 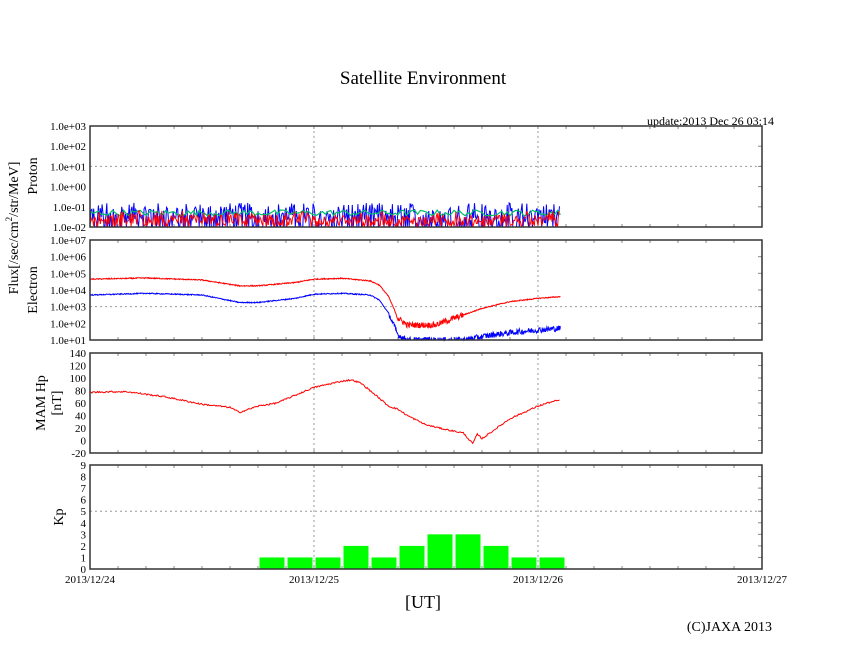 I want to click on x-tick-label: 2013/12/25, so click(x=314, y=580).